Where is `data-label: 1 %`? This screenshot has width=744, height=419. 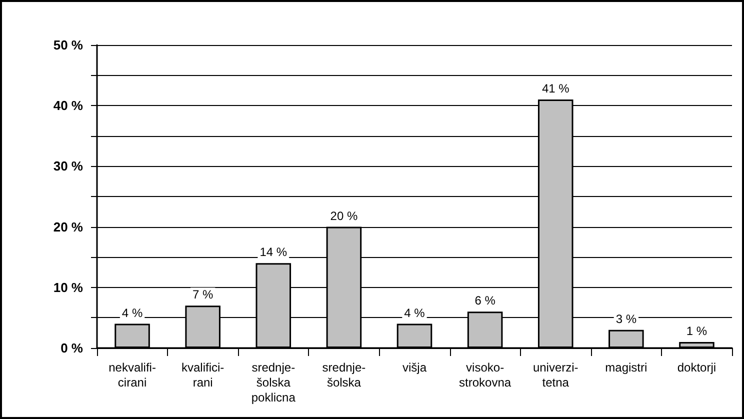 data-label: 1 % is located at coordinates (697, 331).